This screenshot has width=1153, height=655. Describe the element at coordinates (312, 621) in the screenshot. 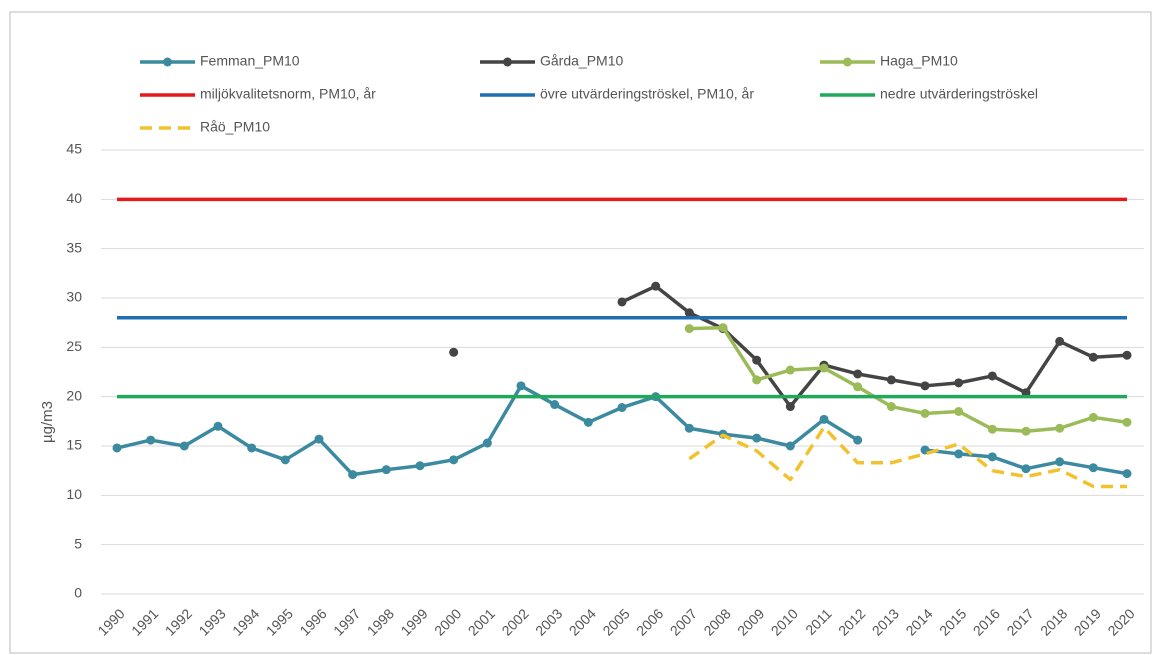

I see `x-tick-label: 1996` at that location.